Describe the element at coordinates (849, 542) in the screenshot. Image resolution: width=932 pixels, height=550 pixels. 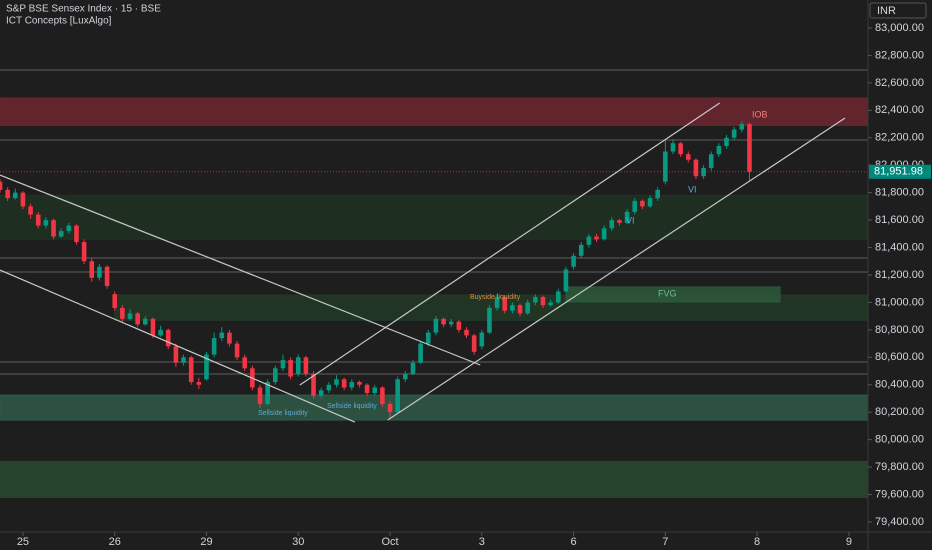
I see `x-tick-label: 9` at that location.